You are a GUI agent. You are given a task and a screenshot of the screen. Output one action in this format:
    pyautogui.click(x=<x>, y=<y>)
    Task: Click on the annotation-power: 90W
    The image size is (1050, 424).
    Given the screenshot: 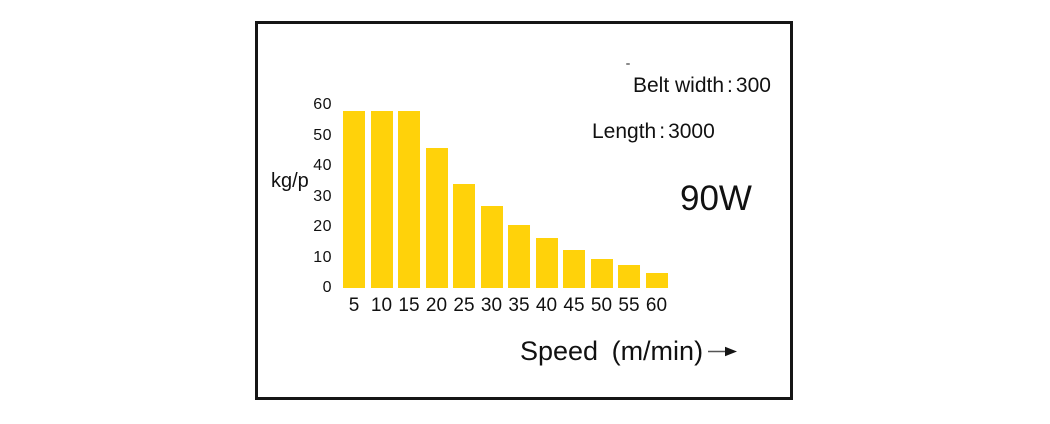 What is the action you would take?
    pyautogui.click(x=716, y=198)
    